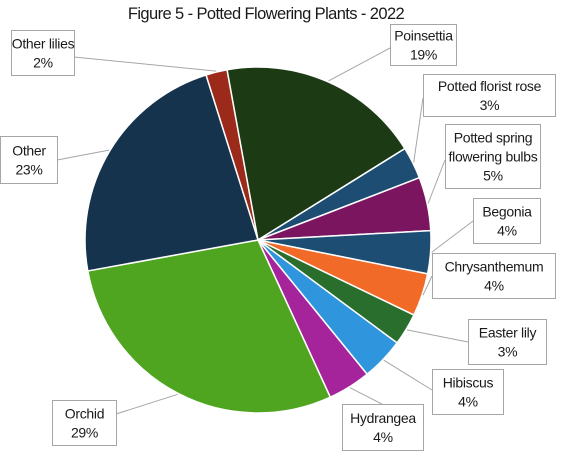  Describe the element at coordinates (423, 55) in the screenshot. I see `slice-value-label: 19%` at that location.